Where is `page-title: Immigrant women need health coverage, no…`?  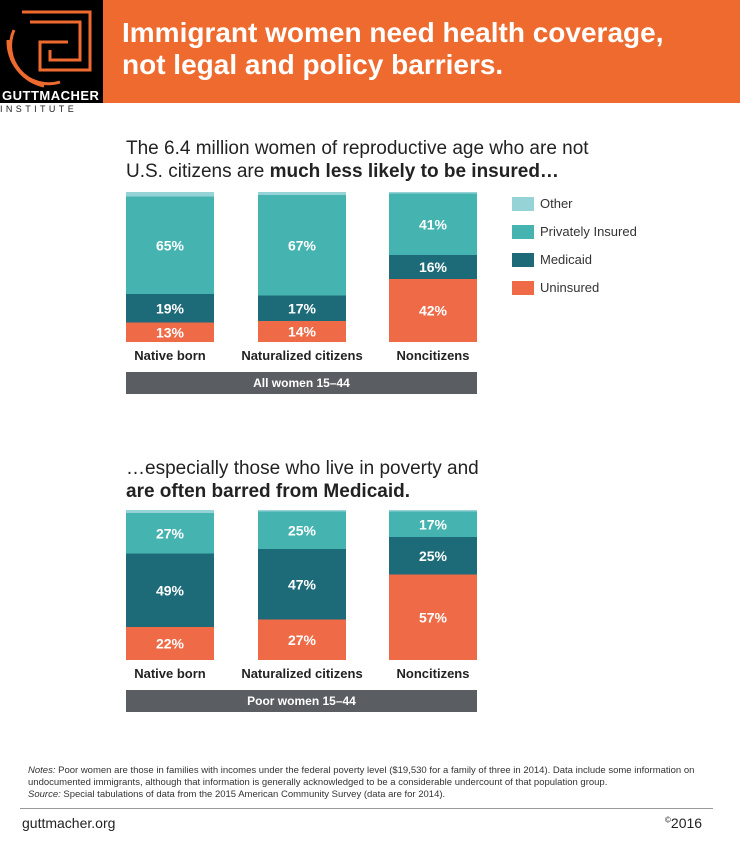 page-title: Immigrant women need health coverage, no… is located at coordinates (392, 49).